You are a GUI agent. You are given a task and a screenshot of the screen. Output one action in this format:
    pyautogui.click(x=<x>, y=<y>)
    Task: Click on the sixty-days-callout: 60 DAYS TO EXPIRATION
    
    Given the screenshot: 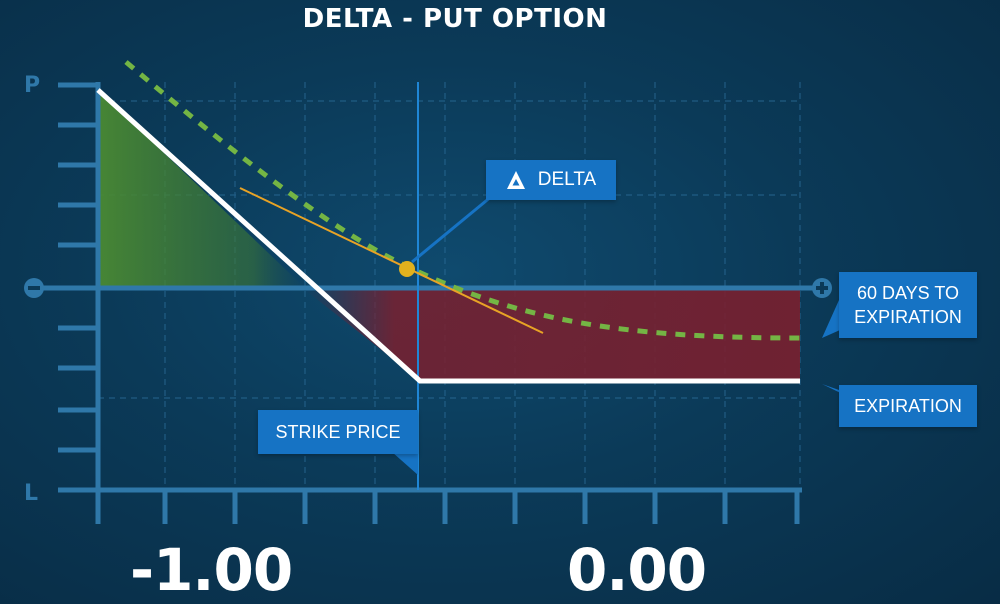 What is the action you would take?
    pyautogui.click(x=908, y=305)
    